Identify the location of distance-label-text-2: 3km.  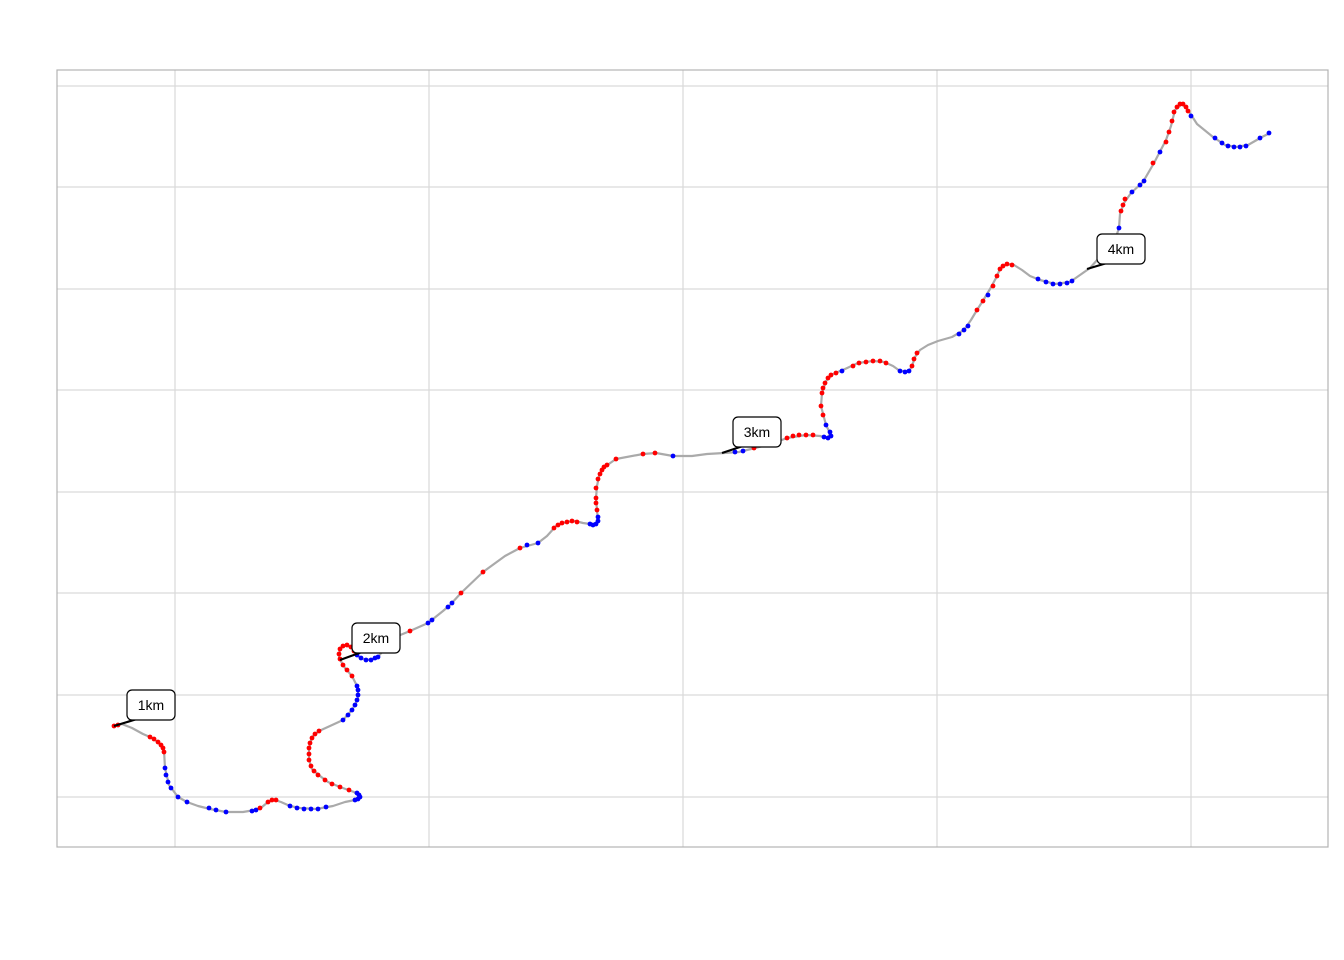
(757, 432).